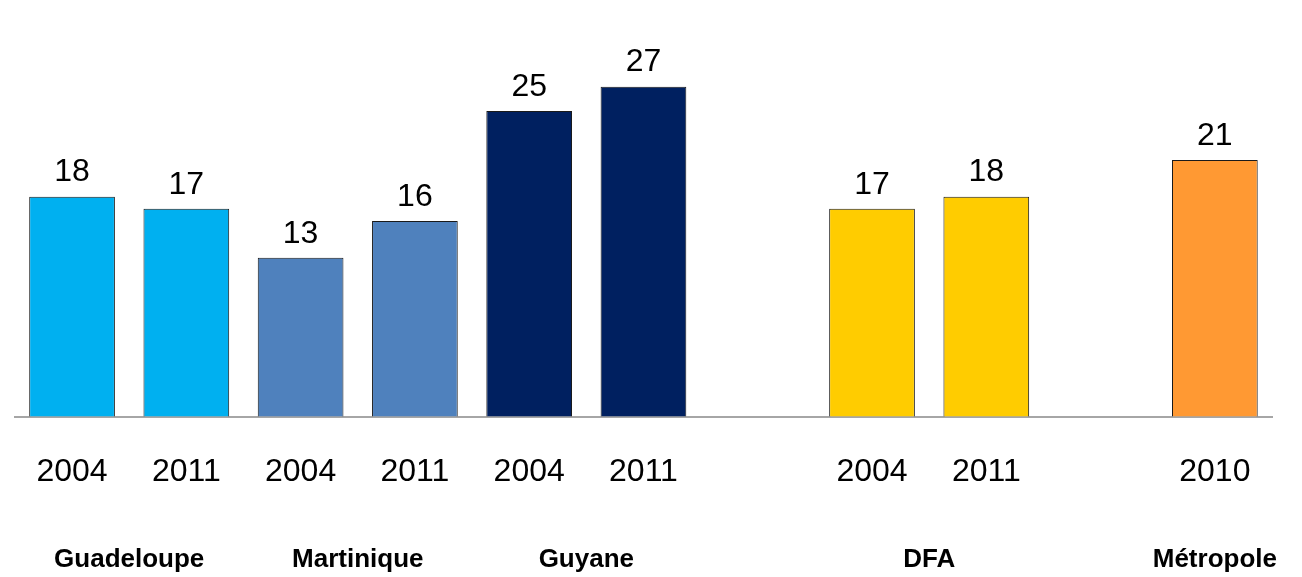 The height and width of the screenshot is (577, 1302). What do you see at coordinates (643, 60) in the screenshot?
I see `data-label: 27` at bounding box center [643, 60].